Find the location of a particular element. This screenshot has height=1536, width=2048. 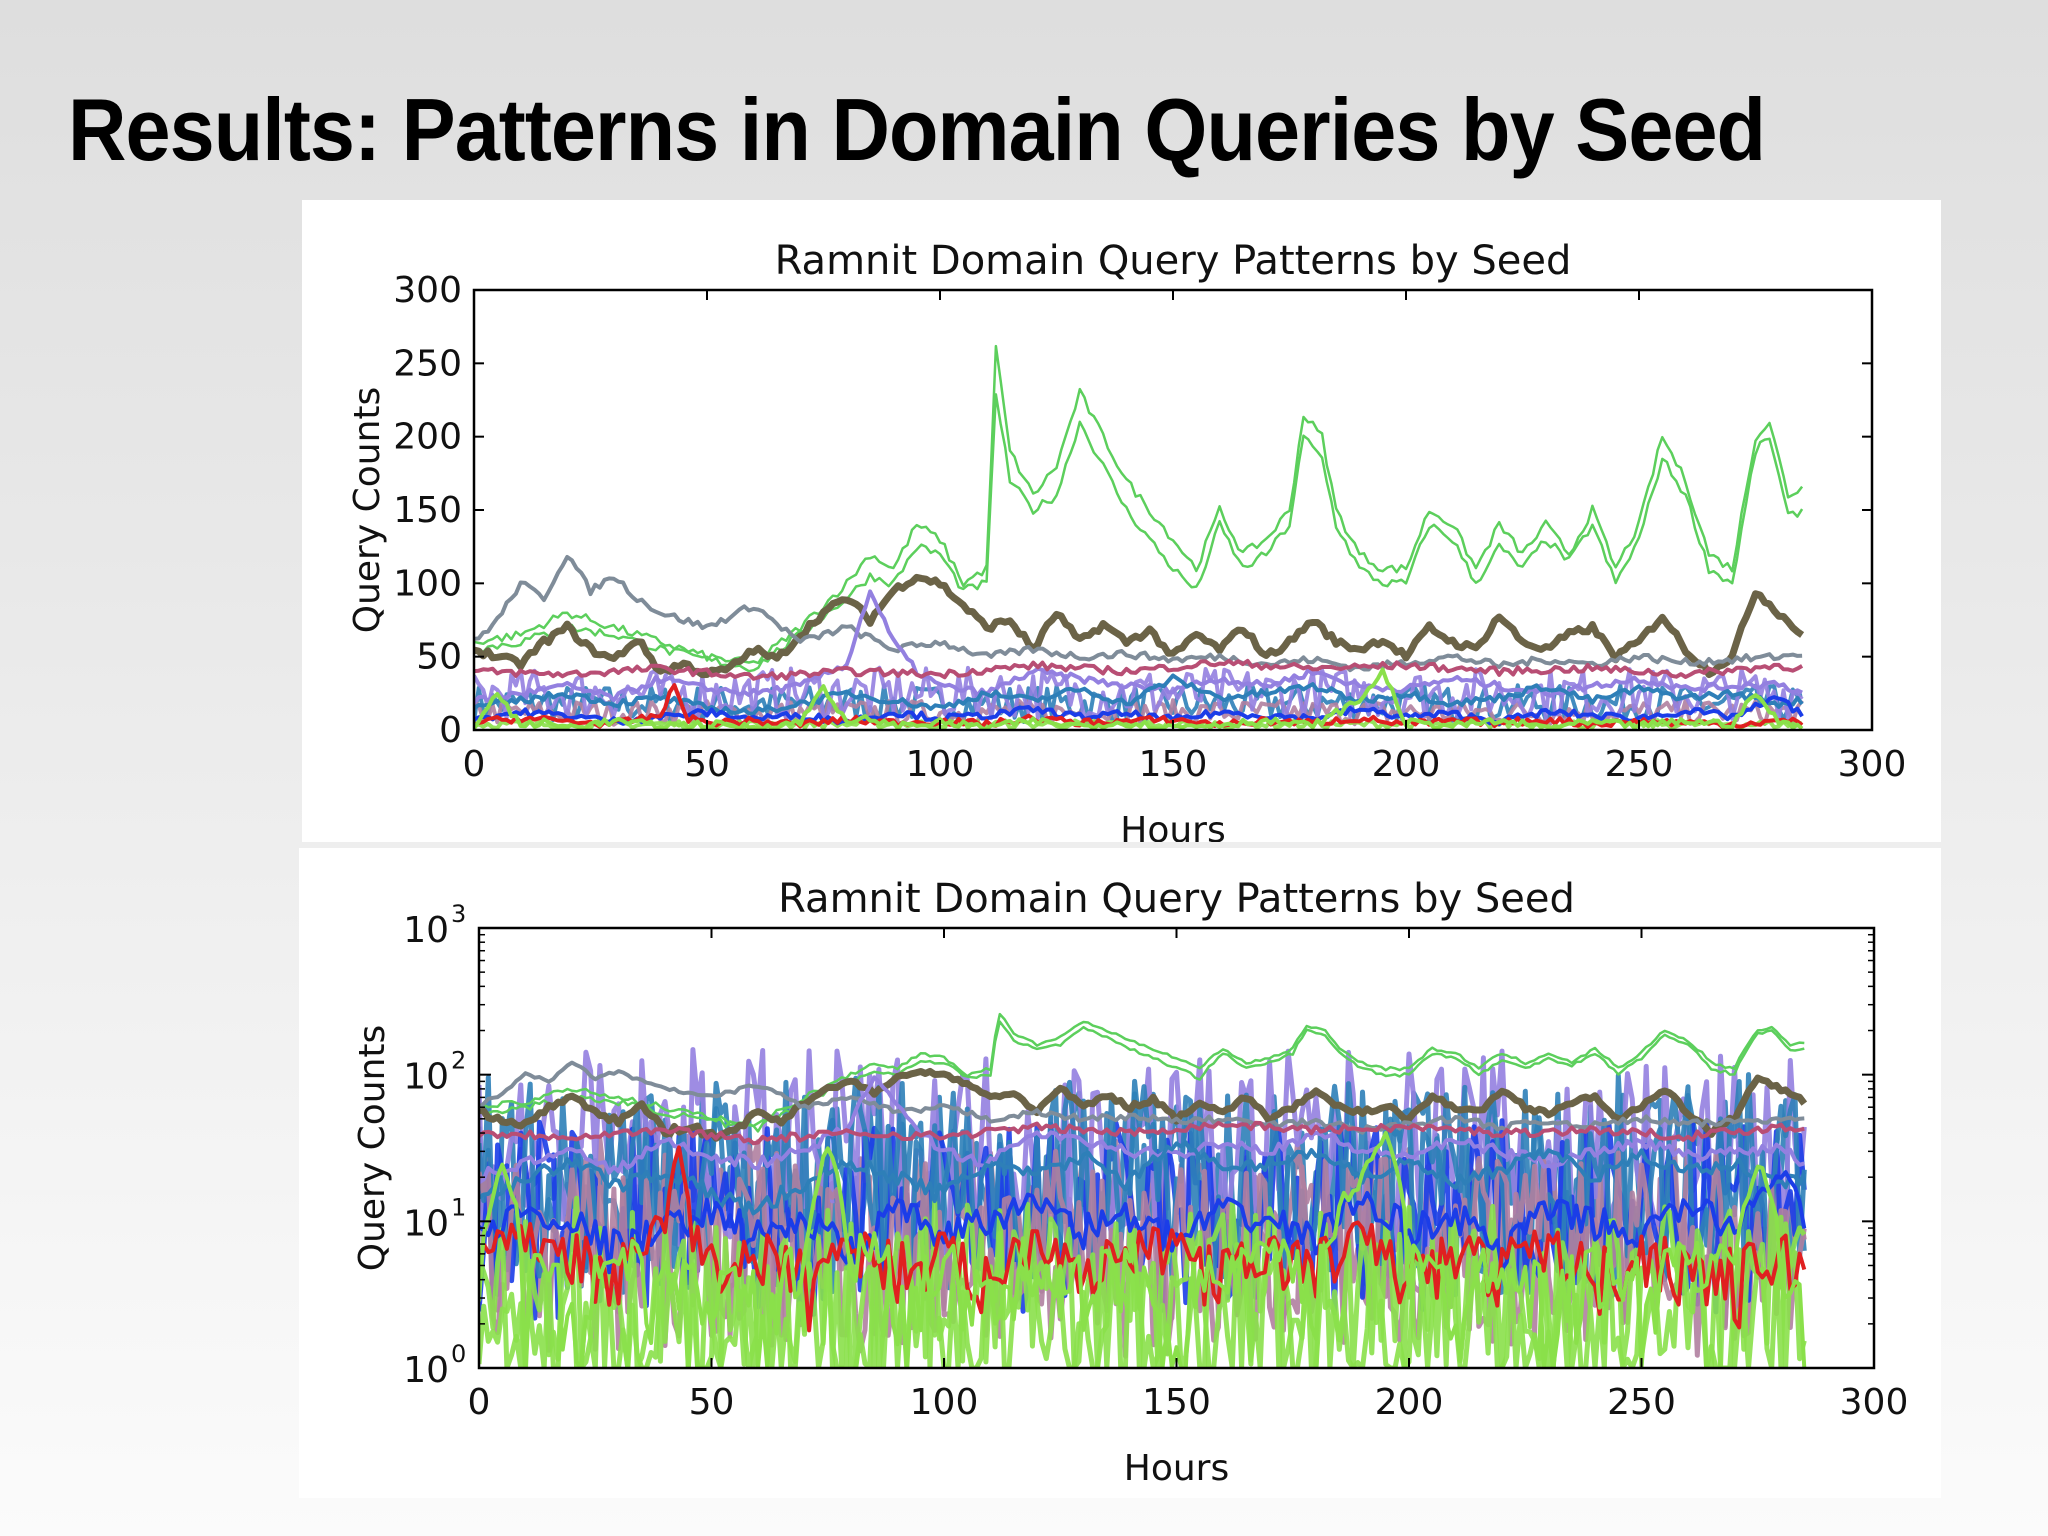

y-tick-label: 50 is located at coordinates (439, 657).